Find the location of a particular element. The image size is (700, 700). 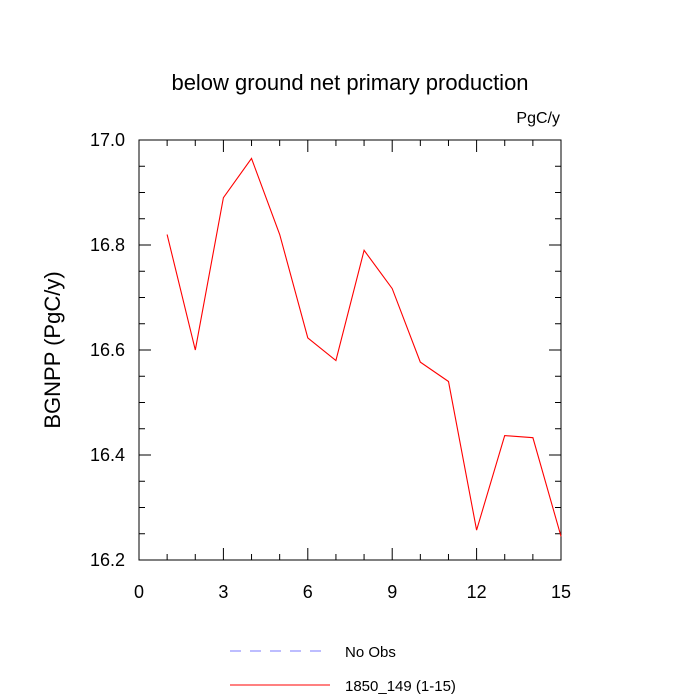

y-tick-label: 16.6 is located at coordinates (107, 350).